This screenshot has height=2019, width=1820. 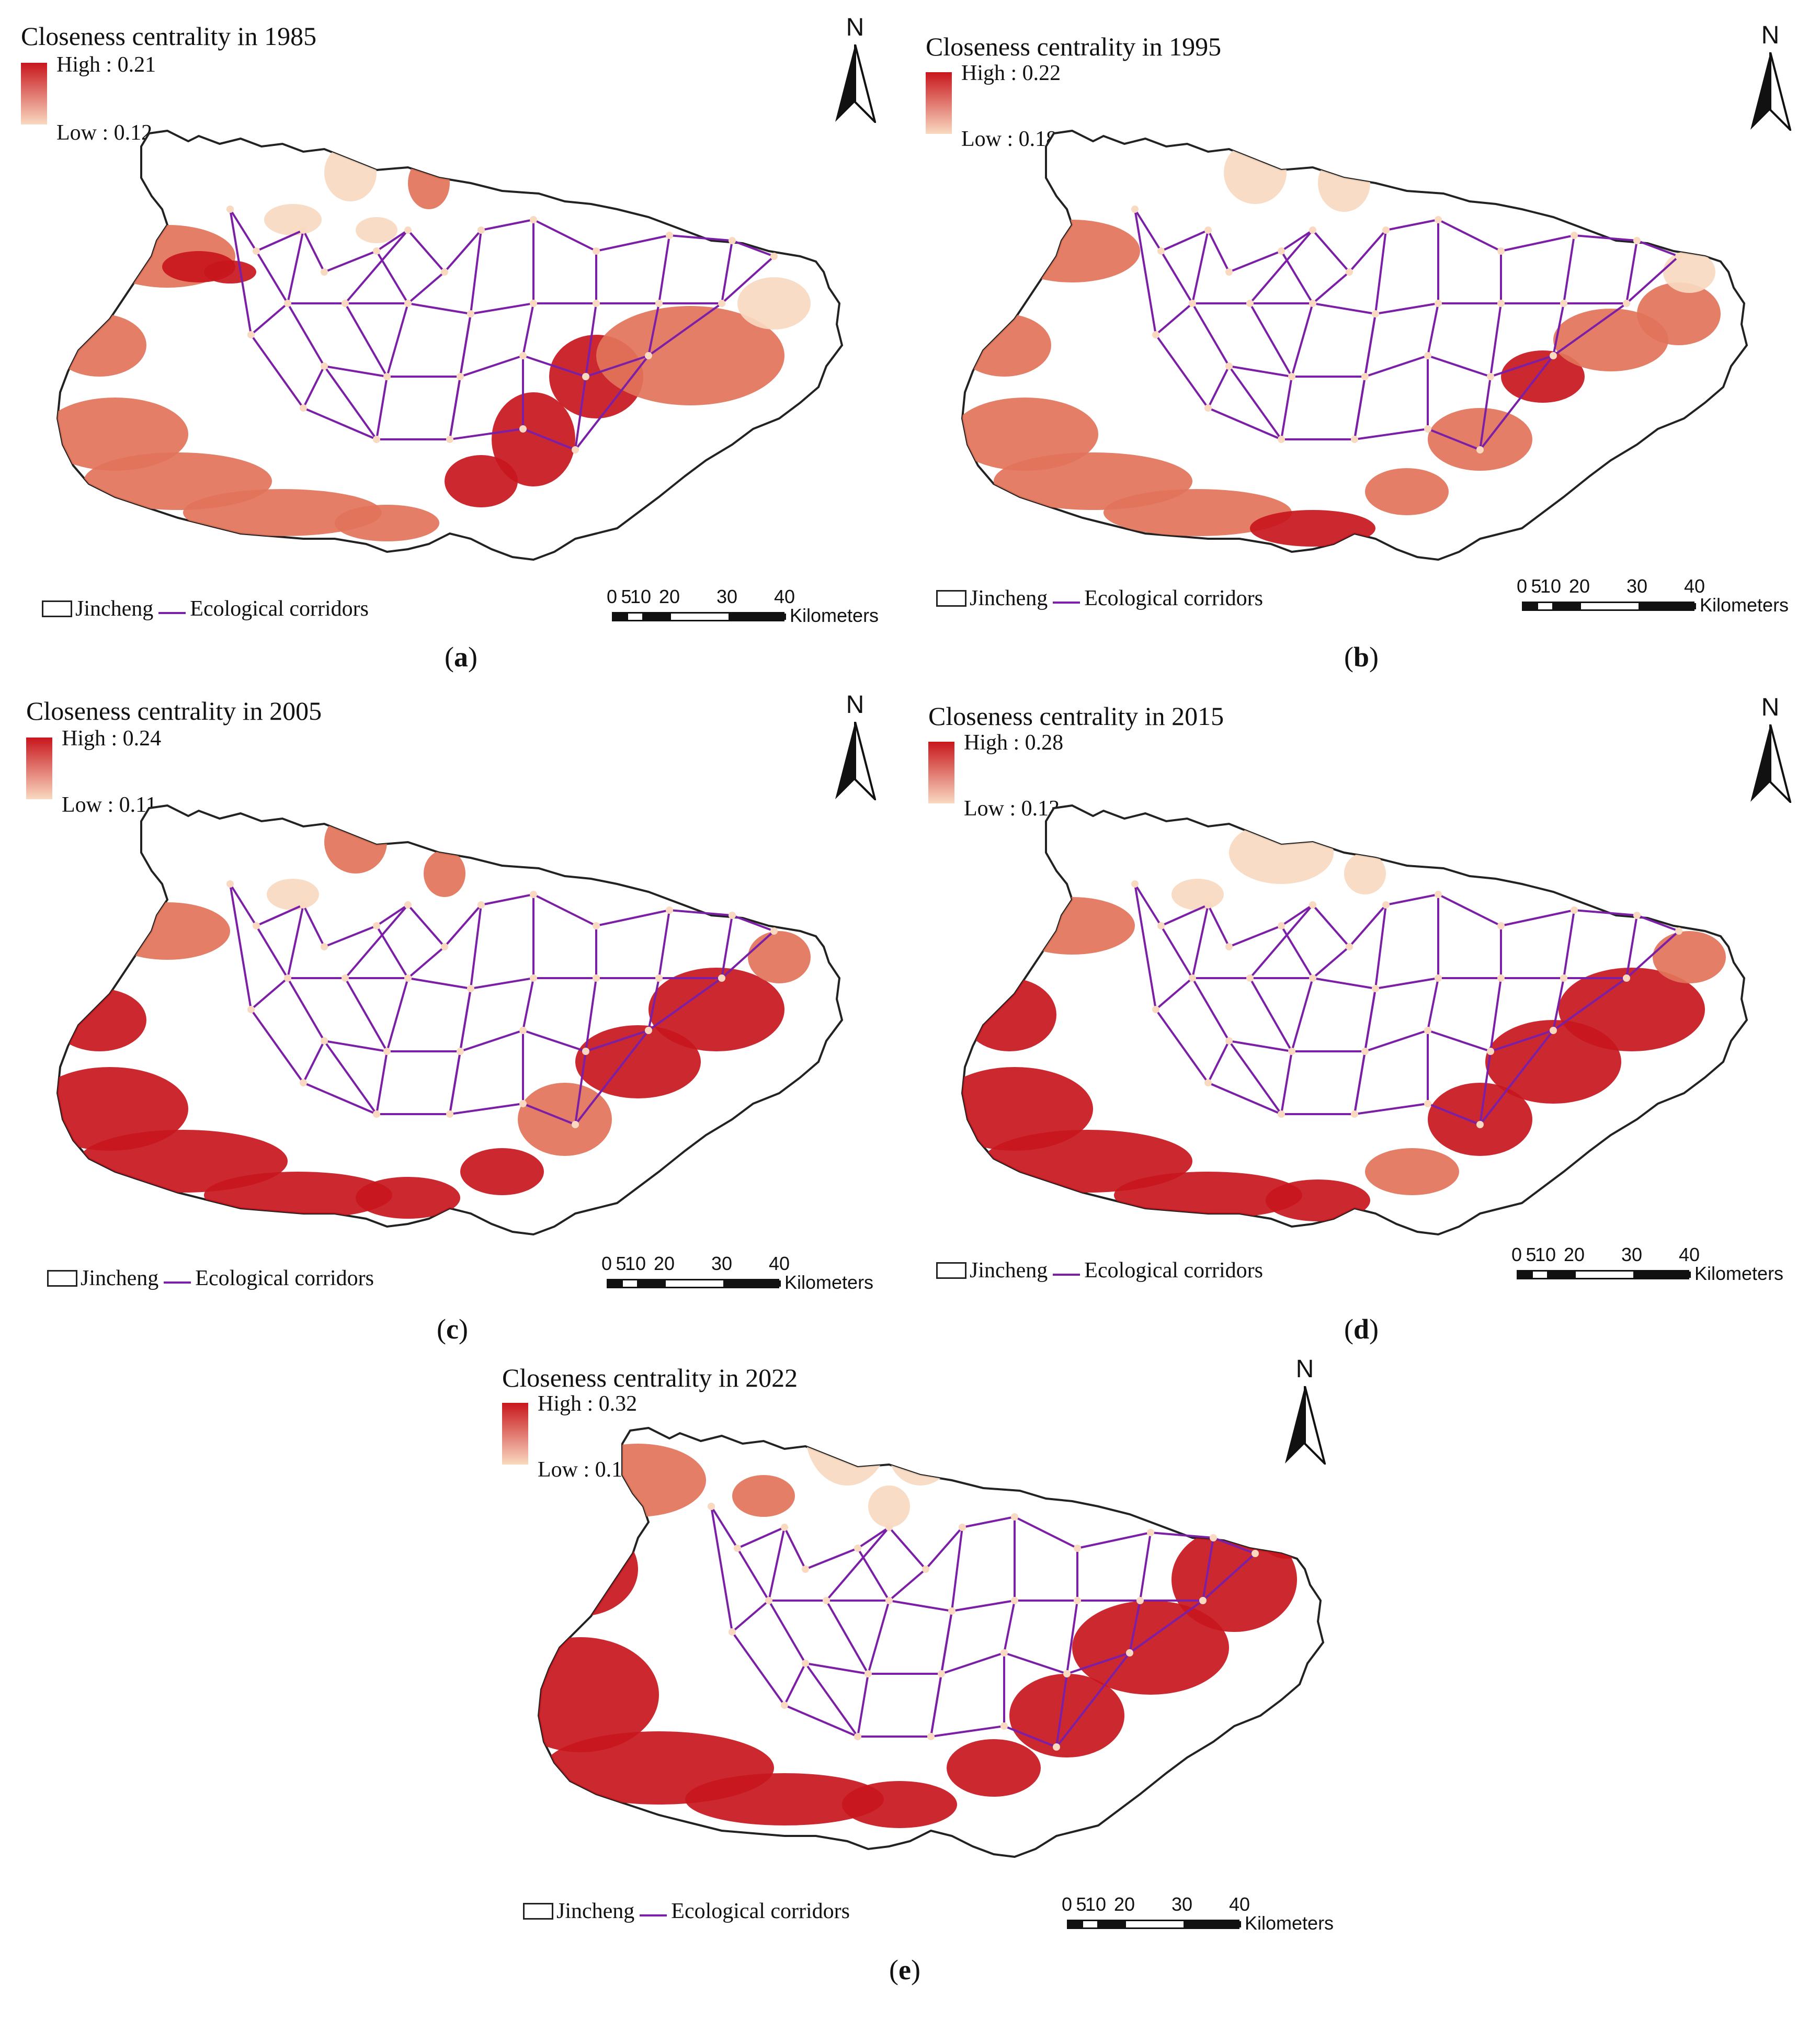 I want to click on scale-tick-label: 40, so click(x=1689, y=1255).